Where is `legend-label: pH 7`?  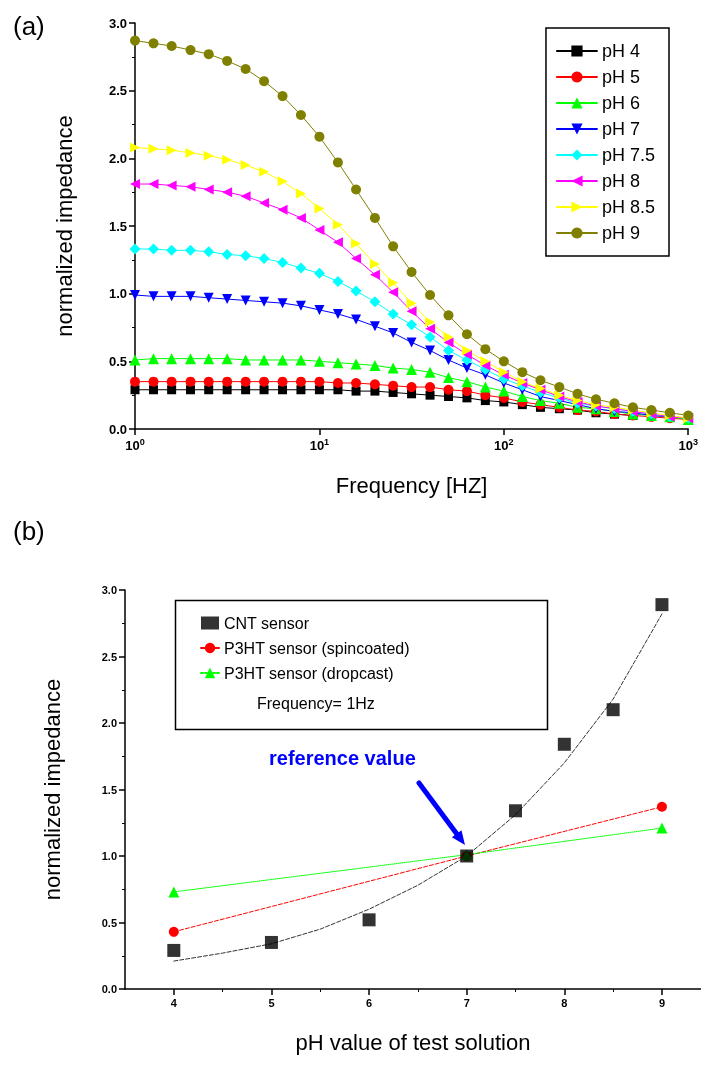 legend-label: pH 7 is located at coordinates (620, 129).